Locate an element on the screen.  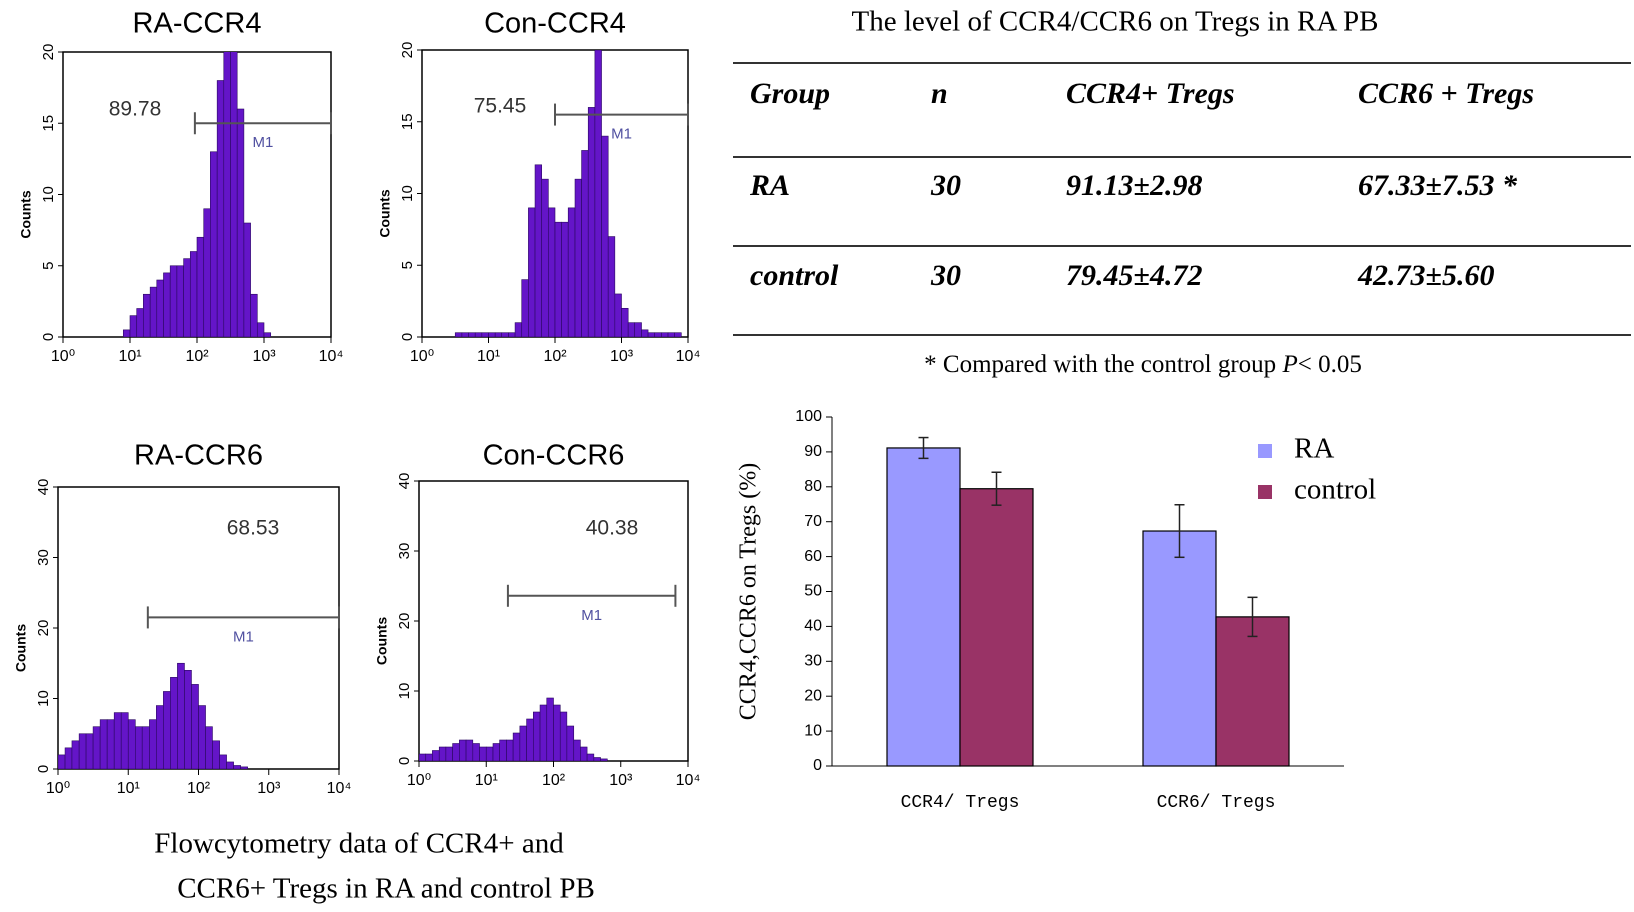
header-cell: CCR4+ Tregs is located at coordinates (1150, 93).